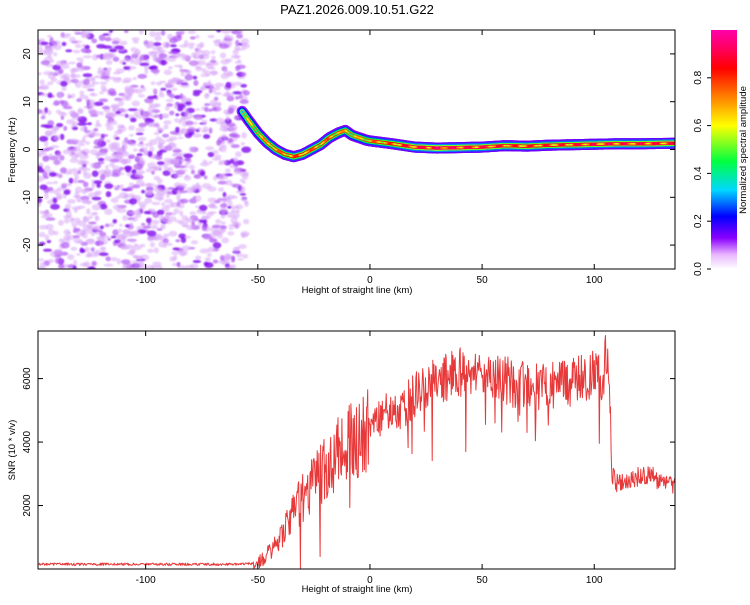 This screenshot has height=605, width=750. What do you see at coordinates (724, 149) in the screenshot?
I see `colorbar-gradient` at bounding box center [724, 149].